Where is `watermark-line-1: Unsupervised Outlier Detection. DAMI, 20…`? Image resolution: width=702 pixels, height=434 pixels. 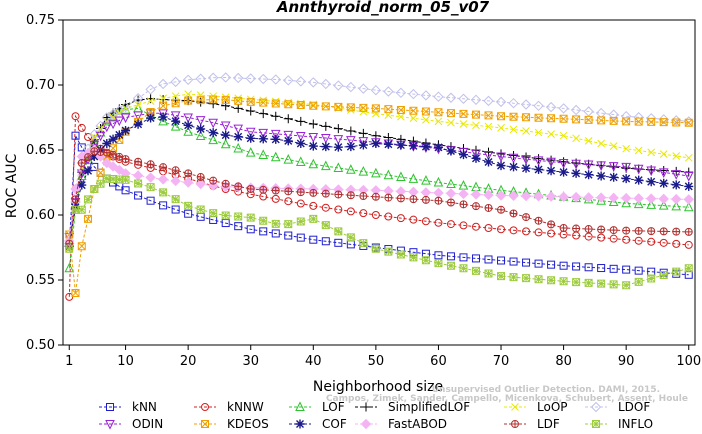
watermark-line-1: Unsupervised Outlier Detection. DAMI, 20… is located at coordinates (546, 390).